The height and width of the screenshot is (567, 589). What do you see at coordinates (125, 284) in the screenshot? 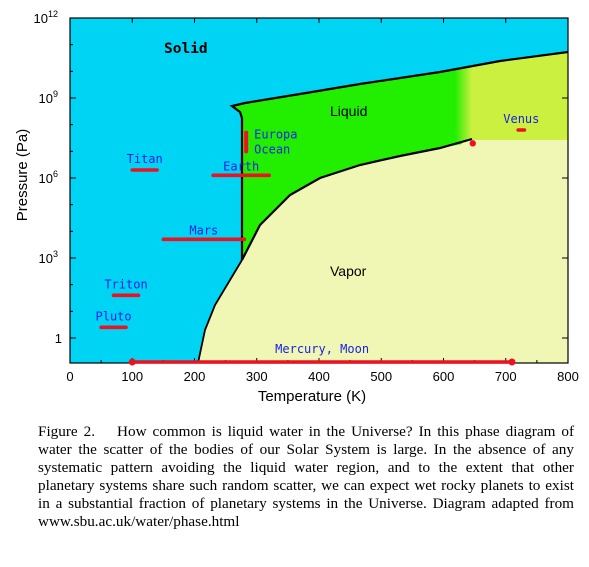
I see `triton-label: Triton` at bounding box center [125, 284].